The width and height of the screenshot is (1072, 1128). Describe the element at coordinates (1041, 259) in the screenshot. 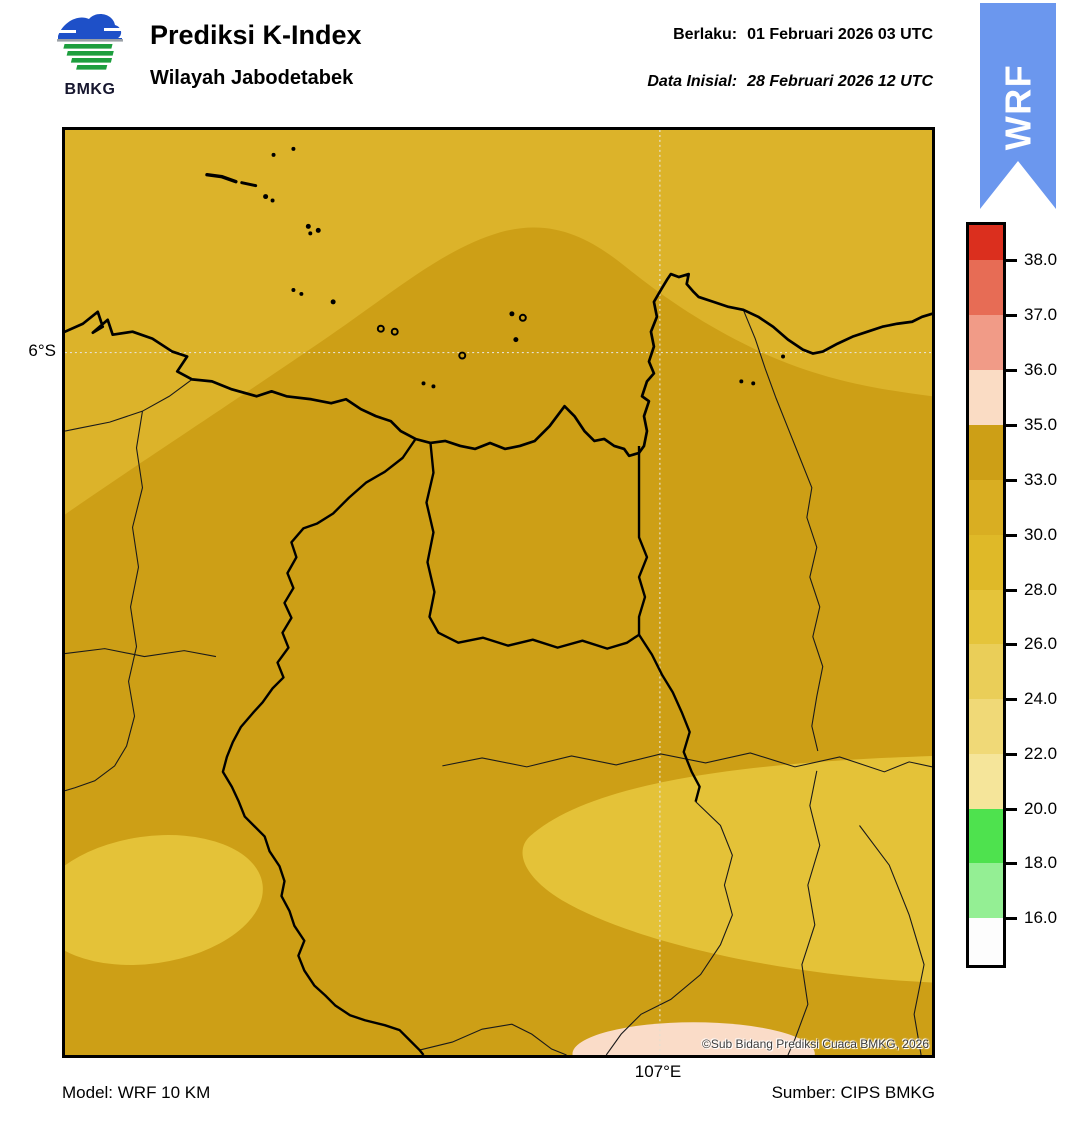

I see `colorbar-tick-label: 38.0` at that location.